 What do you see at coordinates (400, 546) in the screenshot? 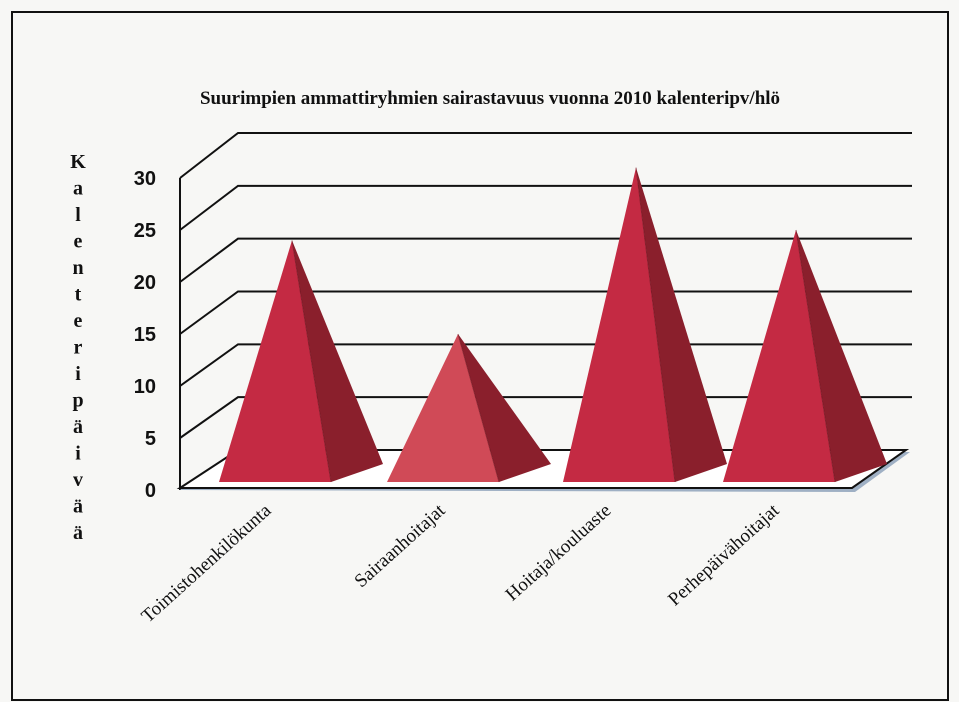
I see `x-category-label: Sairaanhoitajat` at bounding box center [400, 546].